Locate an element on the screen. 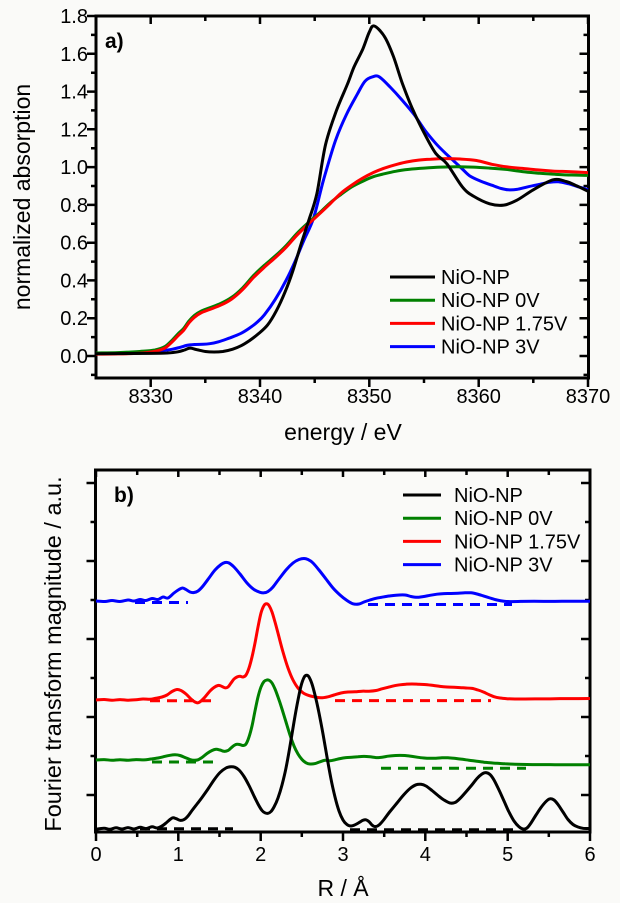  svg-text: 3 is located at coordinates (342, 855).